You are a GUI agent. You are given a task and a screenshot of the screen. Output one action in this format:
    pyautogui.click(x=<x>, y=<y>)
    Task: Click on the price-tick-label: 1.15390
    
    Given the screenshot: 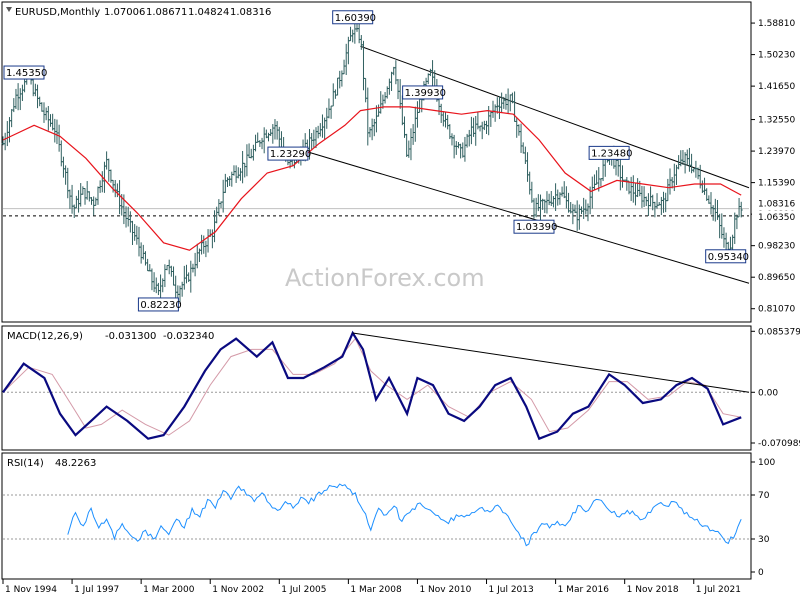 What is the action you would take?
    pyautogui.click(x=776, y=184)
    